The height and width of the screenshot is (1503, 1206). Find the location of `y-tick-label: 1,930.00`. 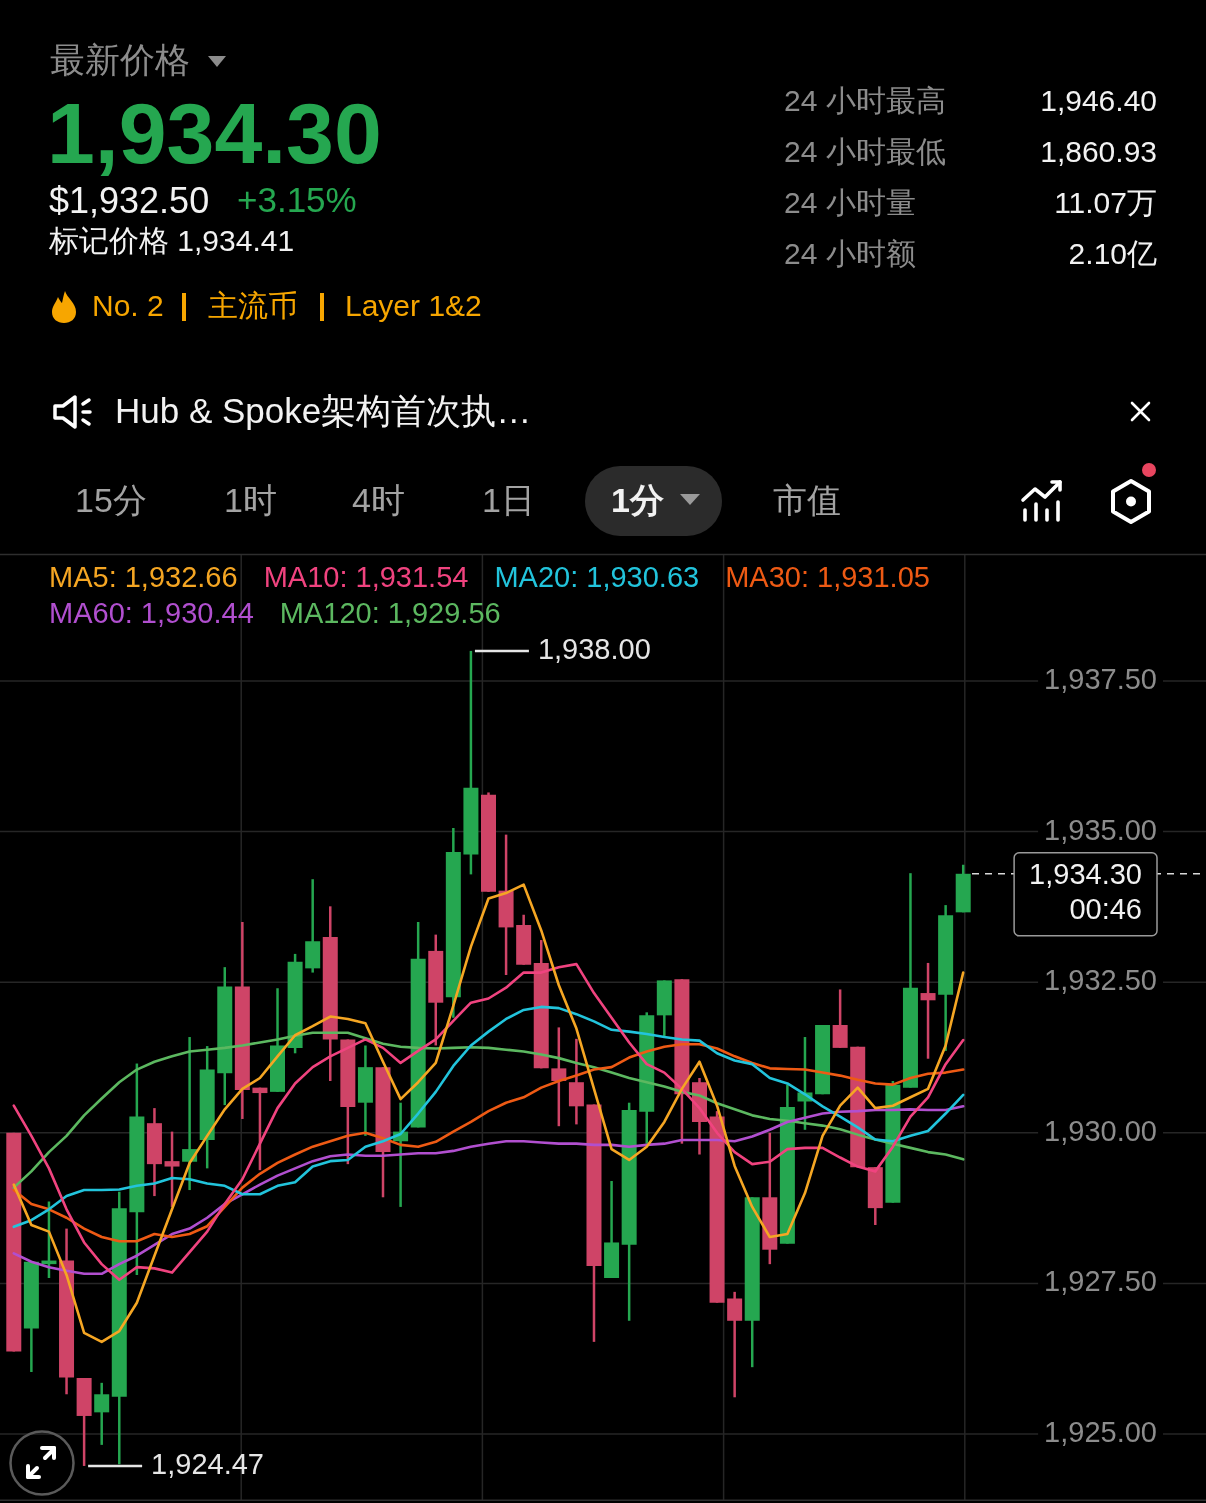

y-tick-label: 1,930.00 is located at coordinates (1100, 1130).